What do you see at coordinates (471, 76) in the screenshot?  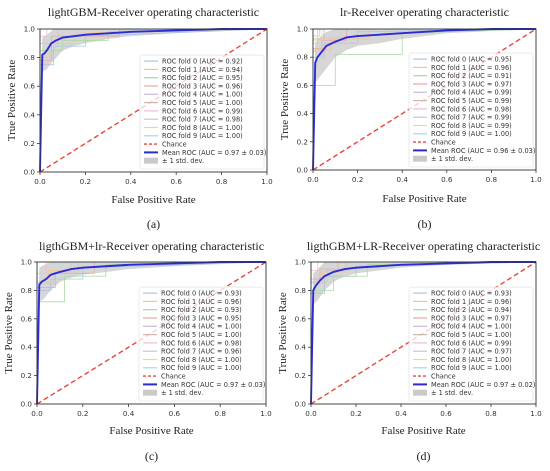 I see `legend-entry: ROC fold 2 (AUC = 0.91)` at bounding box center [471, 76].